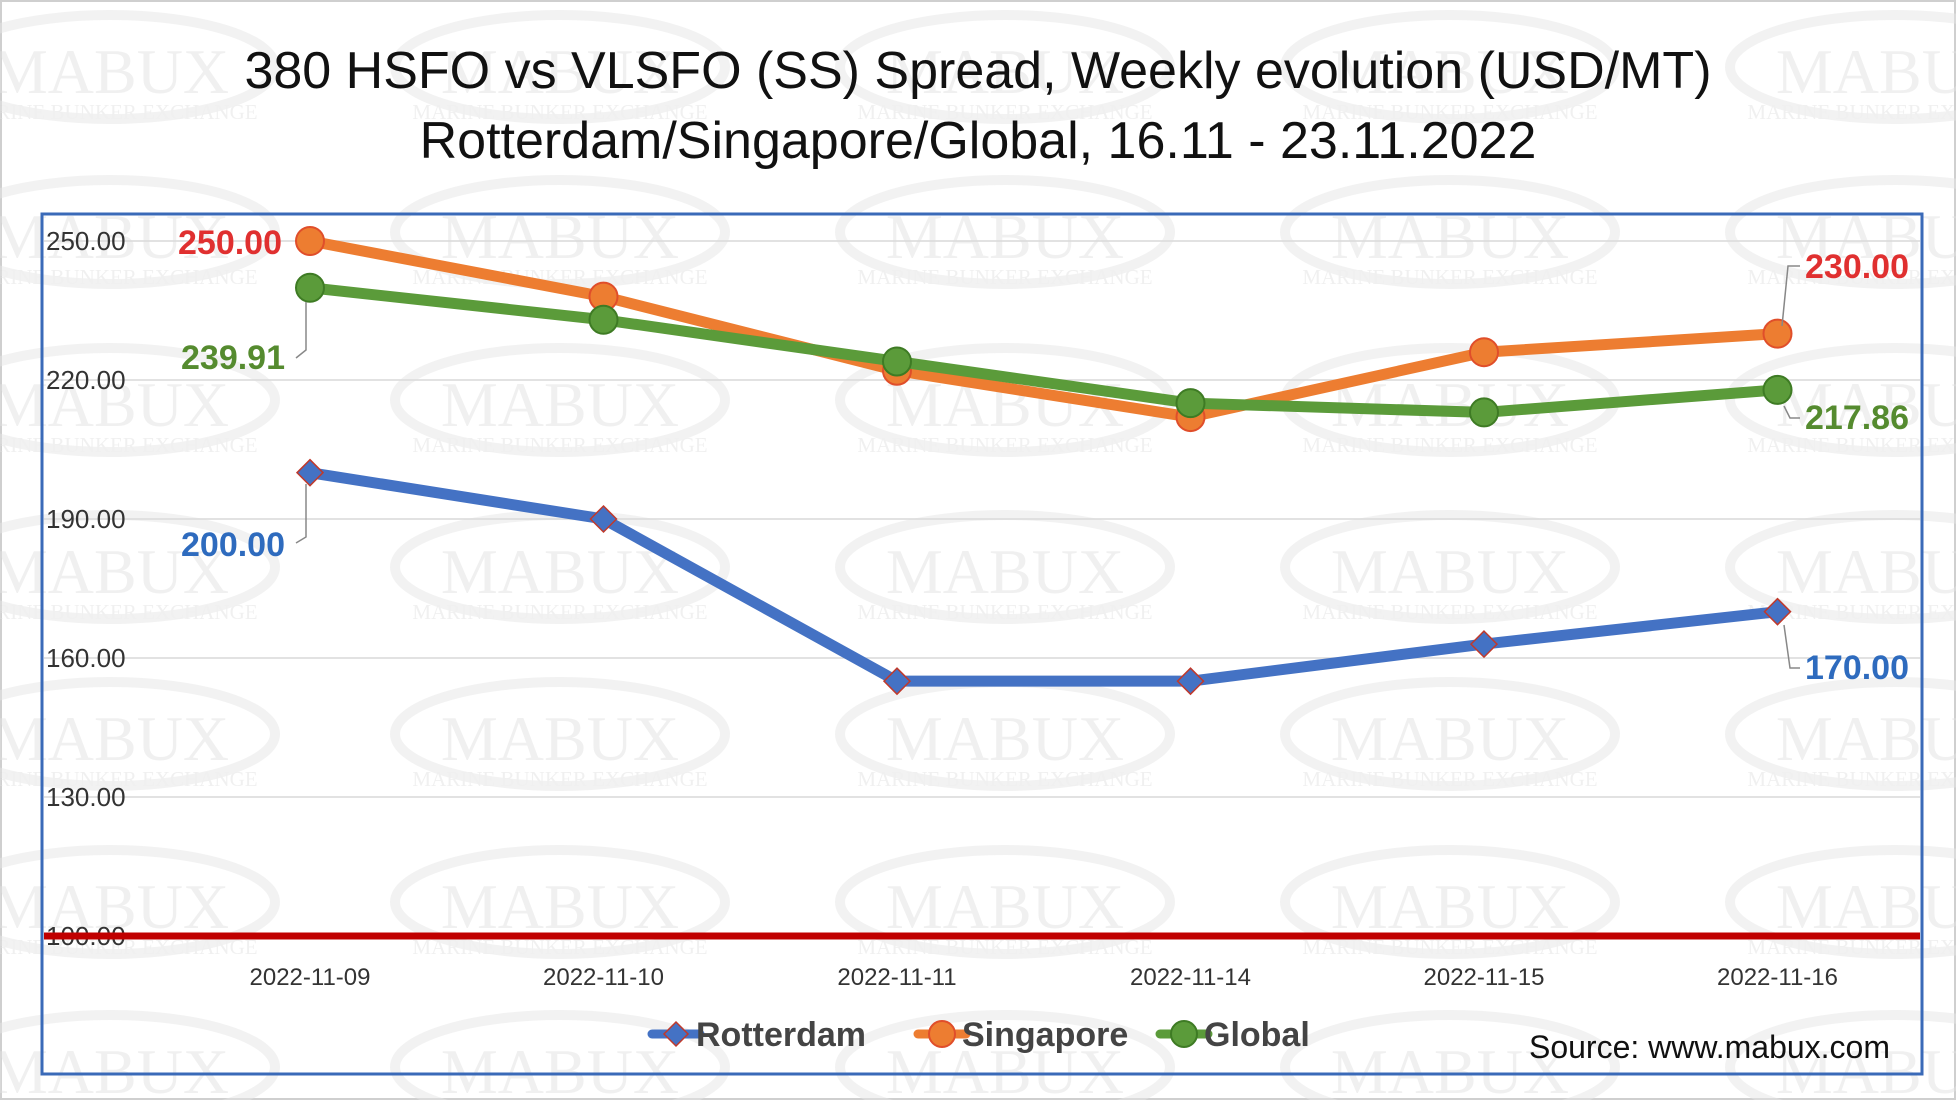  Describe the element at coordinates (233, 545) in the screenshot. I see `data-label-rotterdam-start: 200.00` at that location.